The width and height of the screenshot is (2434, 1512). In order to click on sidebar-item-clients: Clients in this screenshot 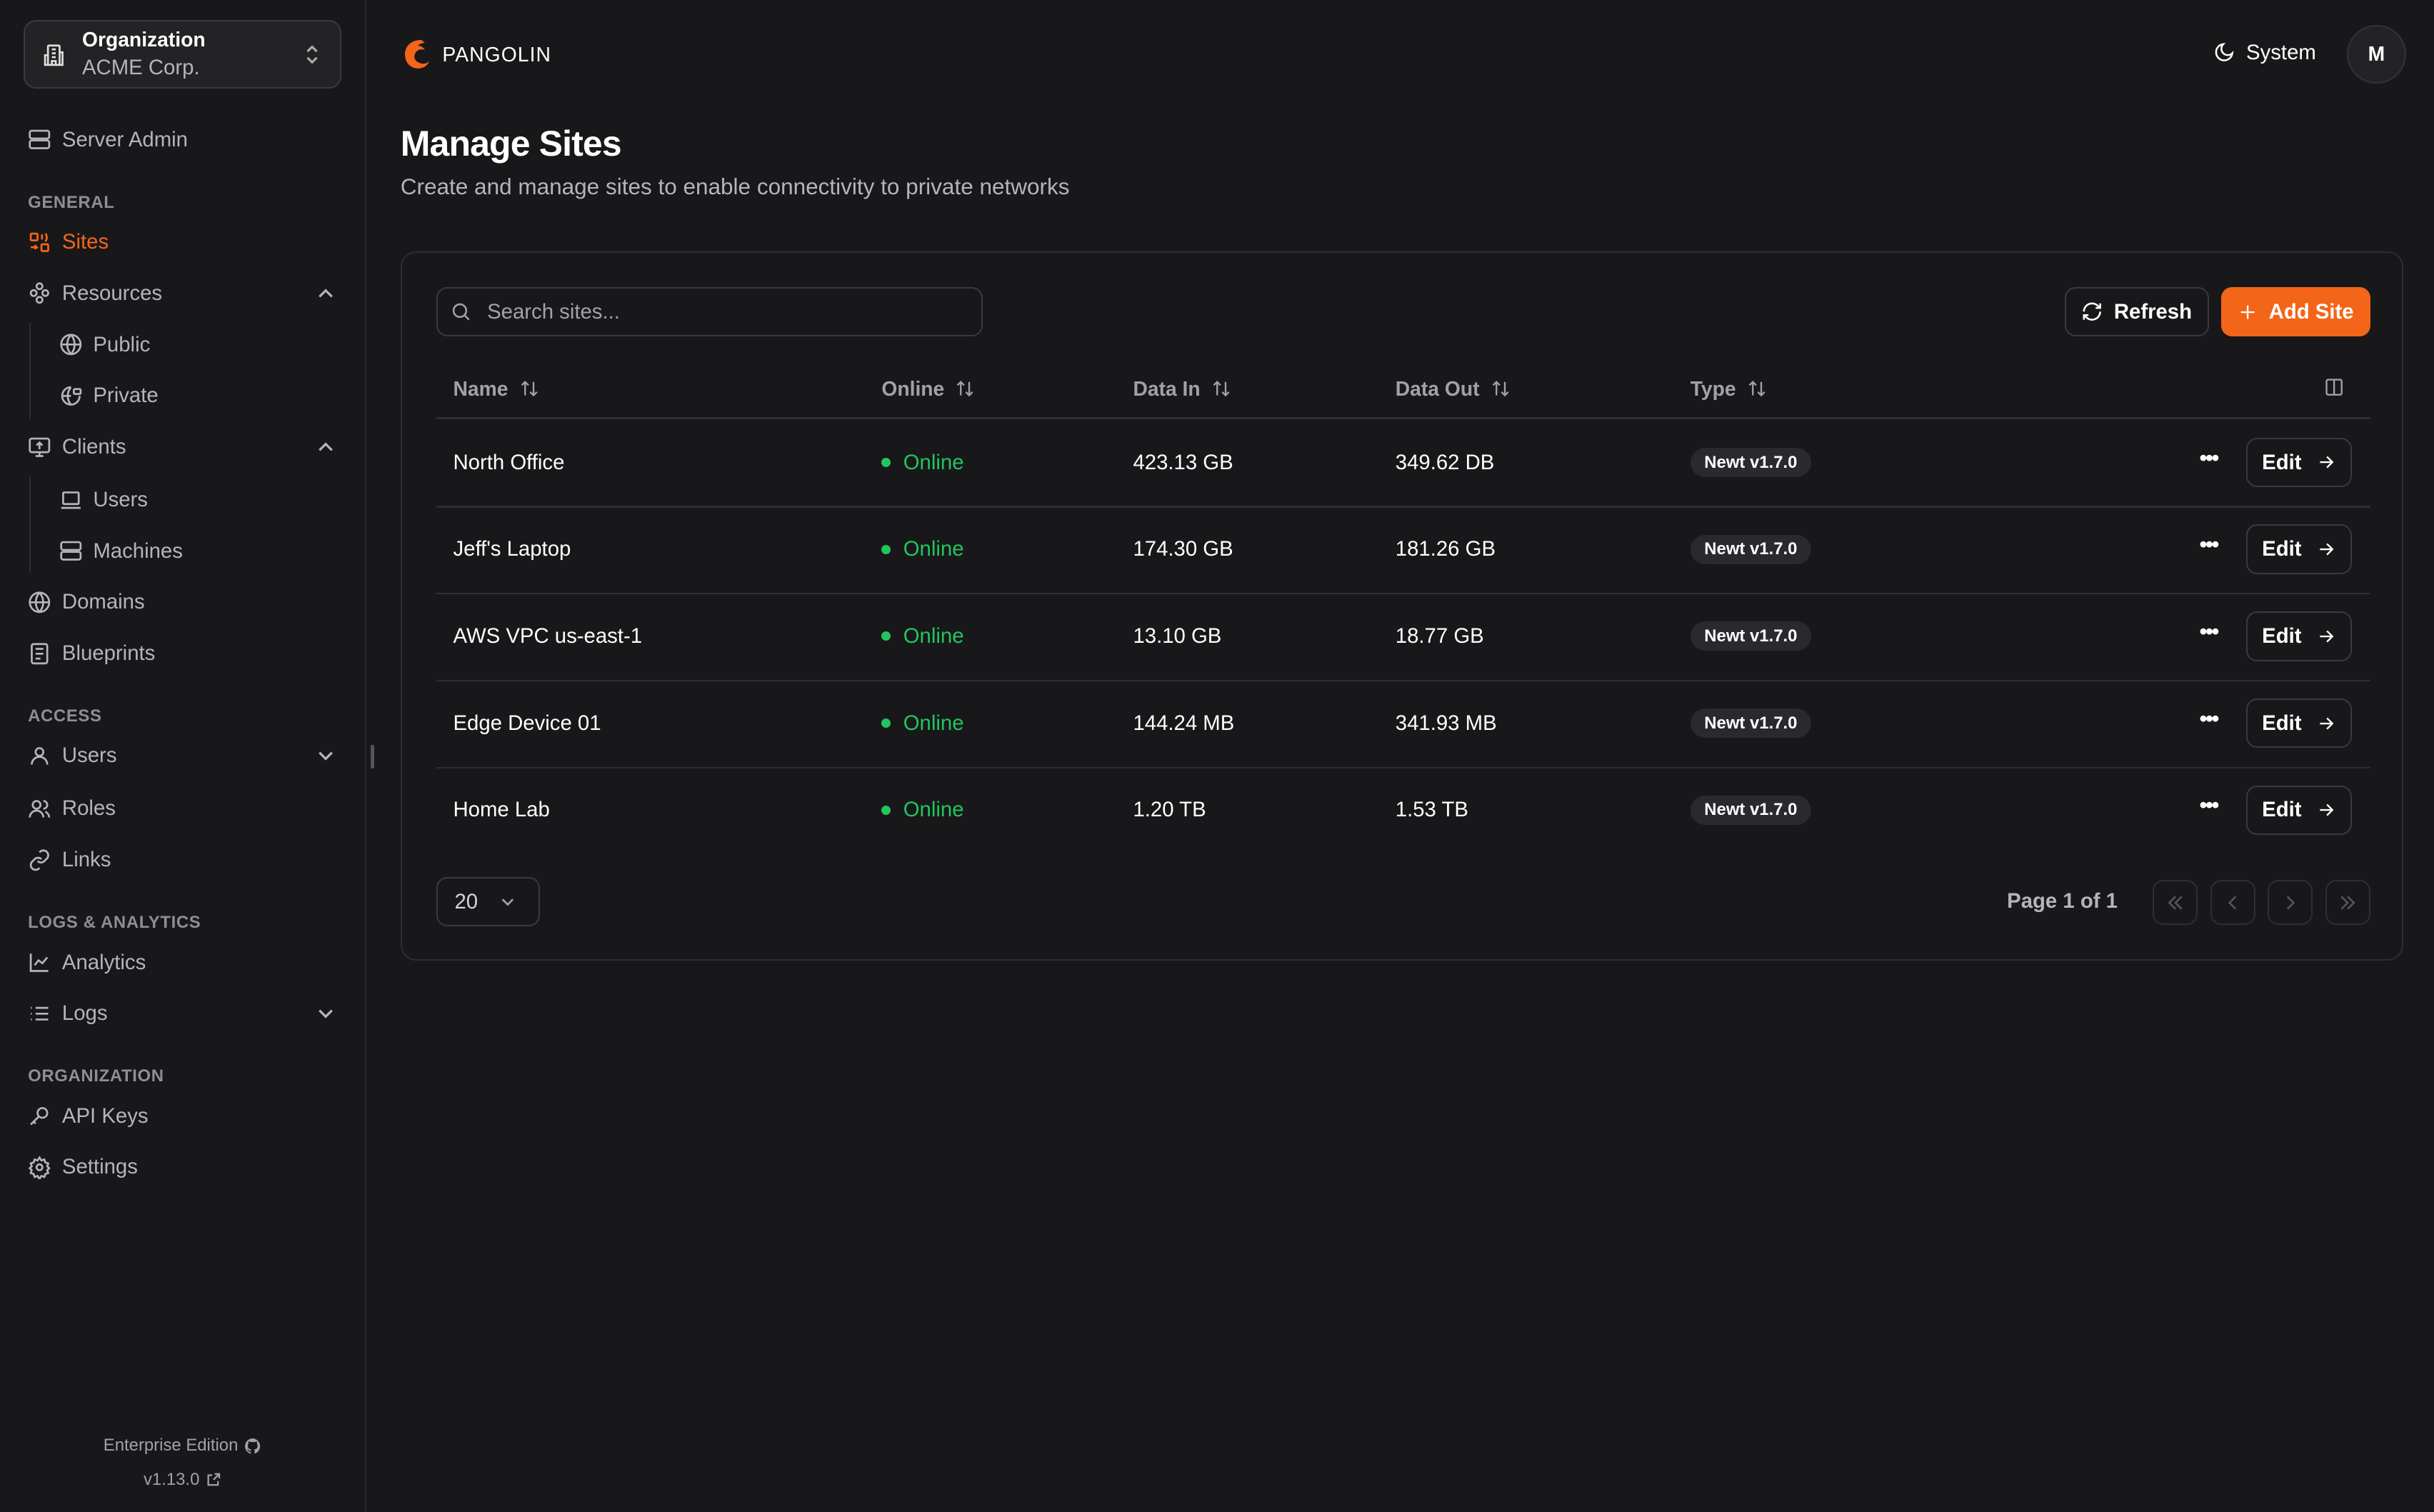, I will do `click(181, 447)`.